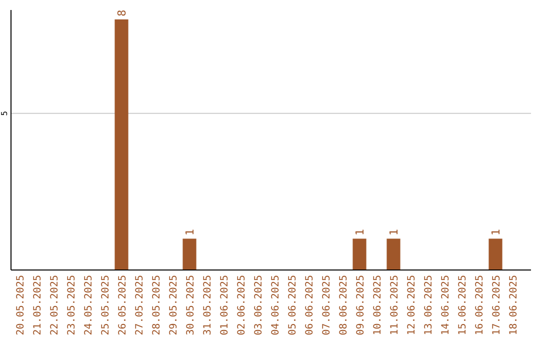 The height and width of the screenshot is (340, 540). I want to click on x-tick-label: 07.06.2025, so click(327, 305).